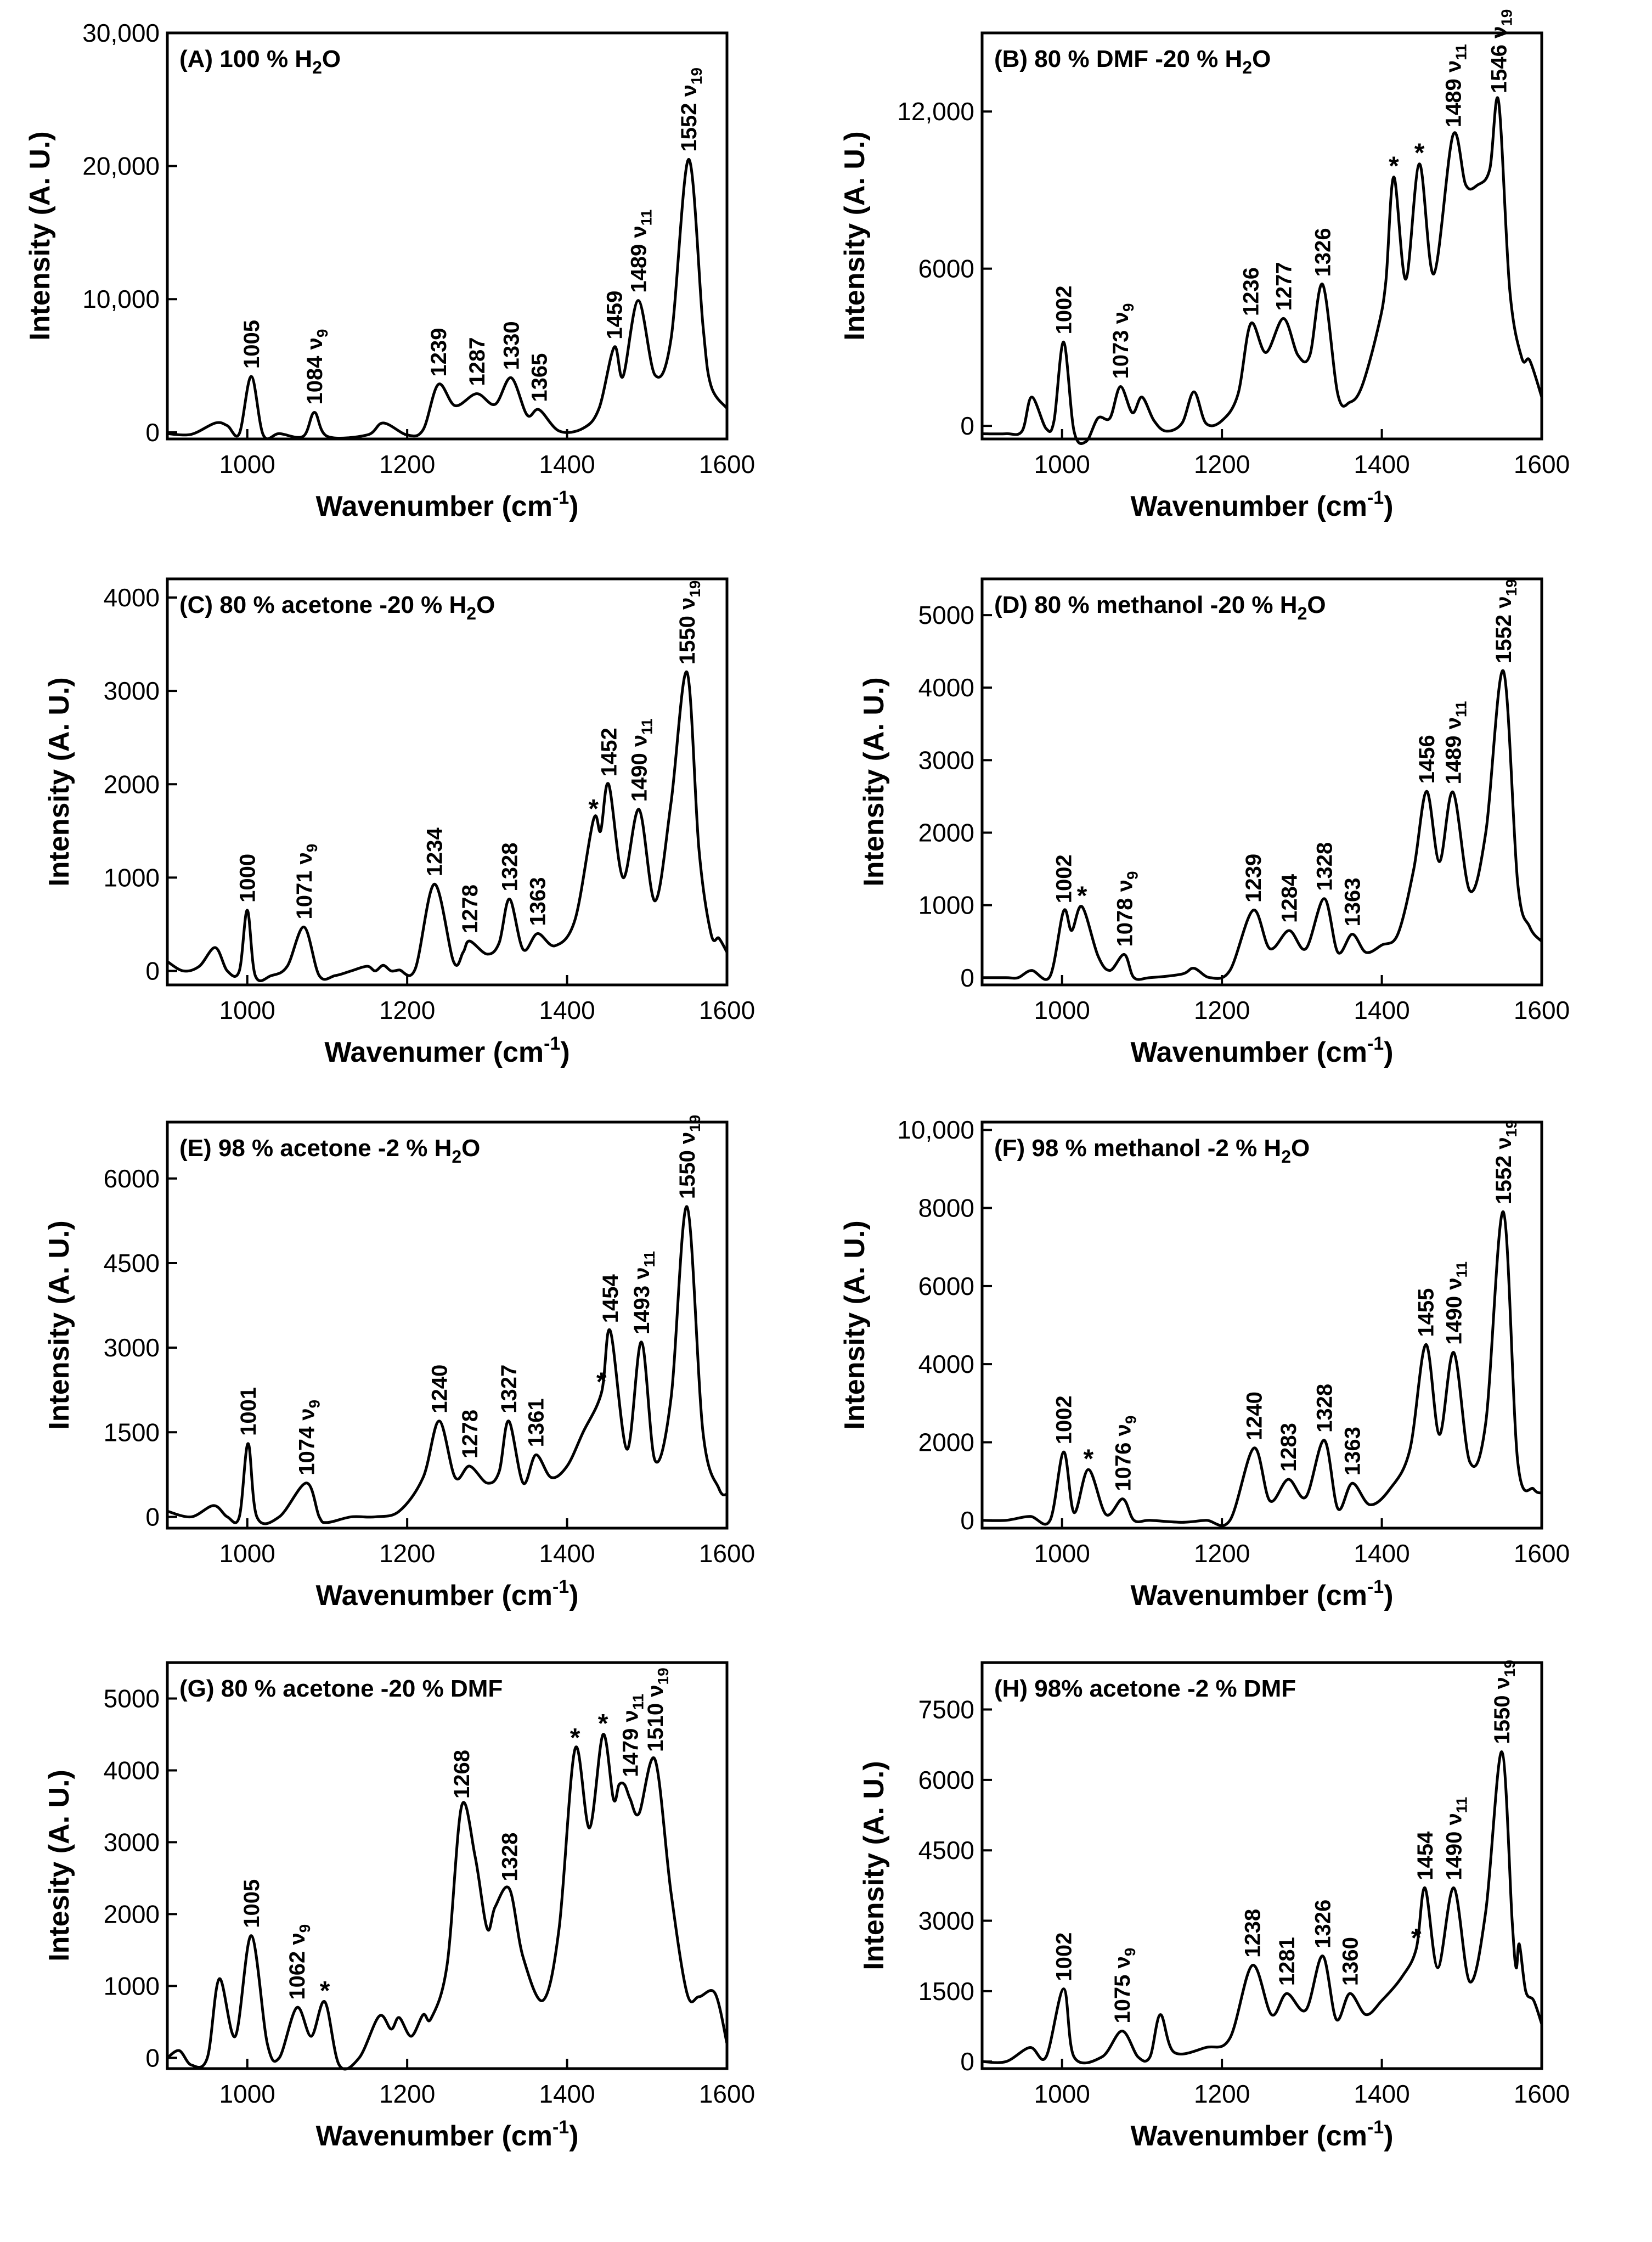  Describe the element at coordinates (448, 299) in the screenshot. I see `spectrum-line` at that location.